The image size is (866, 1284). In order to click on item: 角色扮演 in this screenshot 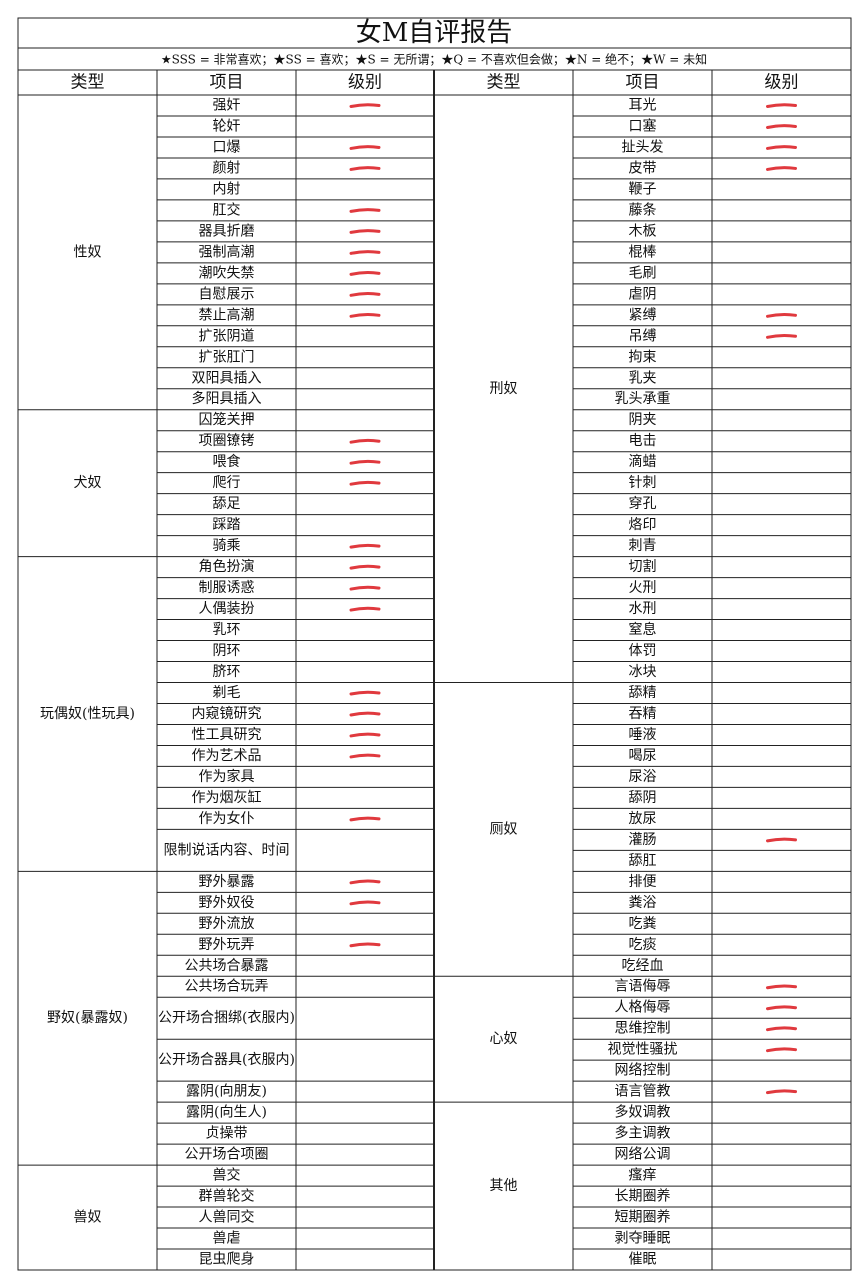, I will do `click(227, 566)`.